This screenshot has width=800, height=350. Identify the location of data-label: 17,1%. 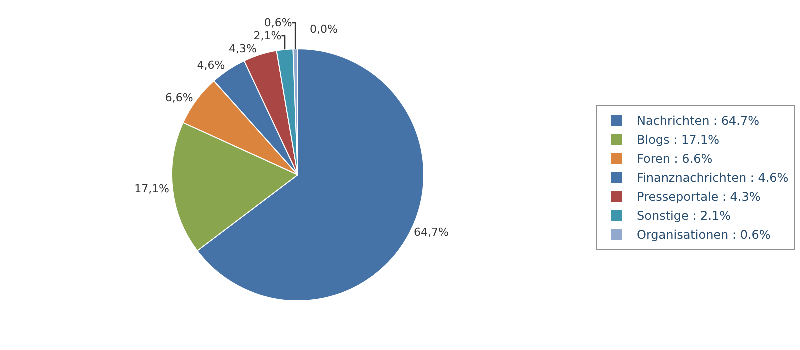
(152, 189).